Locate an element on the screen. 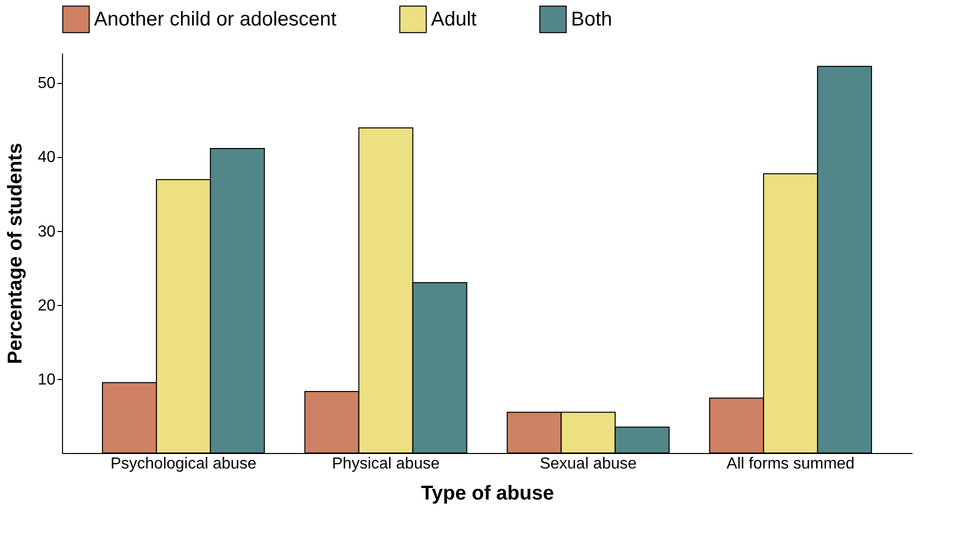  x-axis-title: Type of abuse is located at coordinates (487, 493).